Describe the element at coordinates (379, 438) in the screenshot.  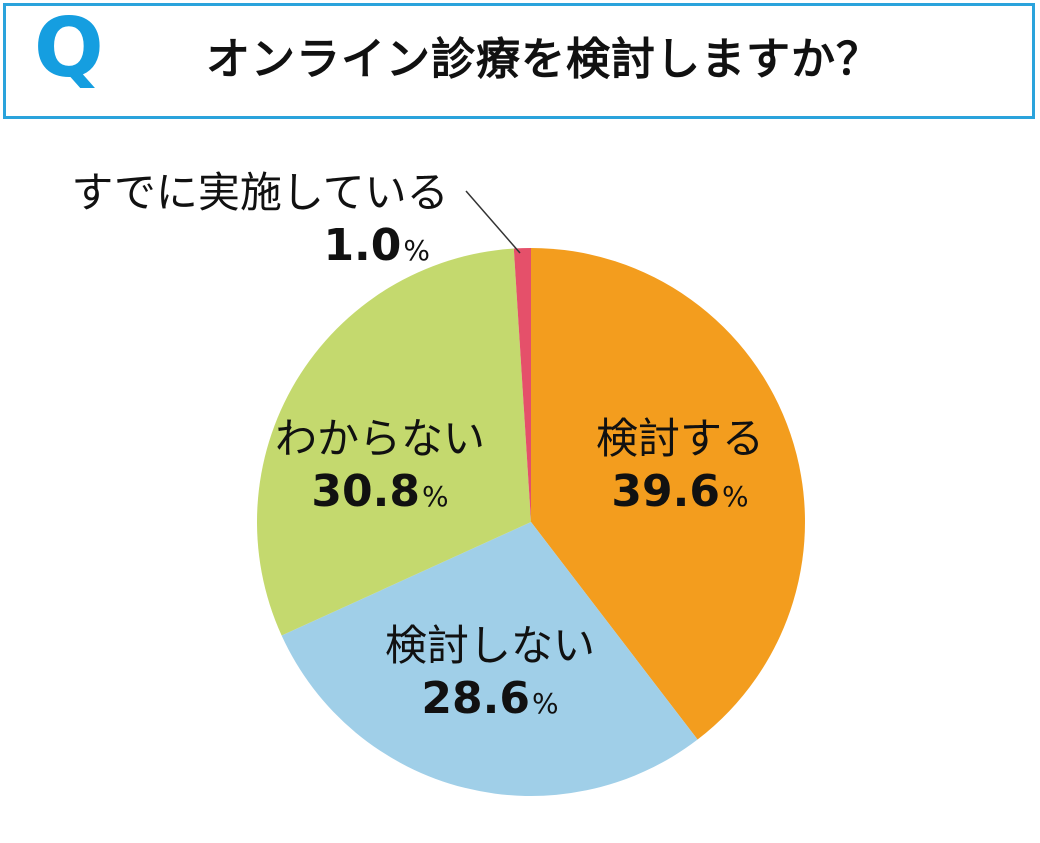
I see `slice-name: わからない` at that location.